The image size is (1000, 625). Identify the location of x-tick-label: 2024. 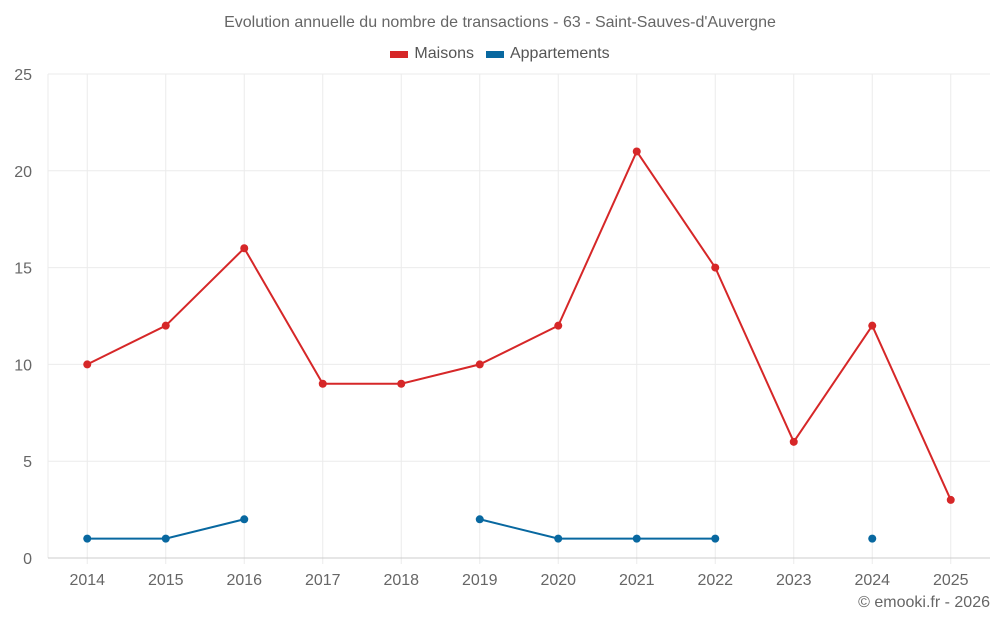
(872, 580).